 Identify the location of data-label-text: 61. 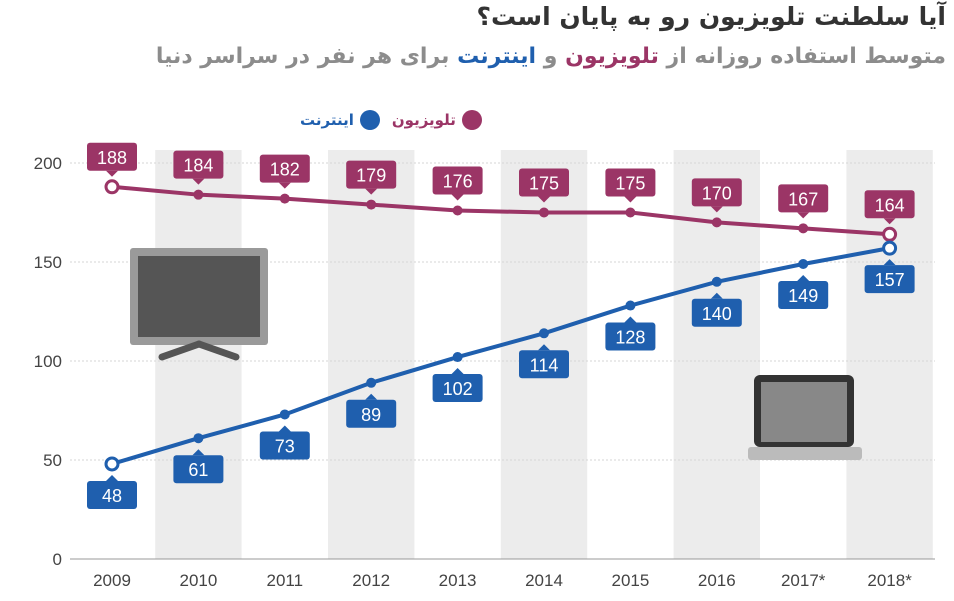
(198, 470).